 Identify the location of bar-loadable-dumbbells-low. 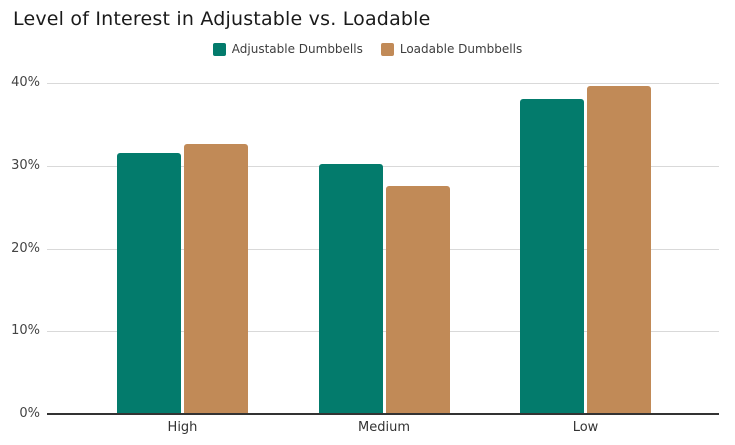
(619, 250).